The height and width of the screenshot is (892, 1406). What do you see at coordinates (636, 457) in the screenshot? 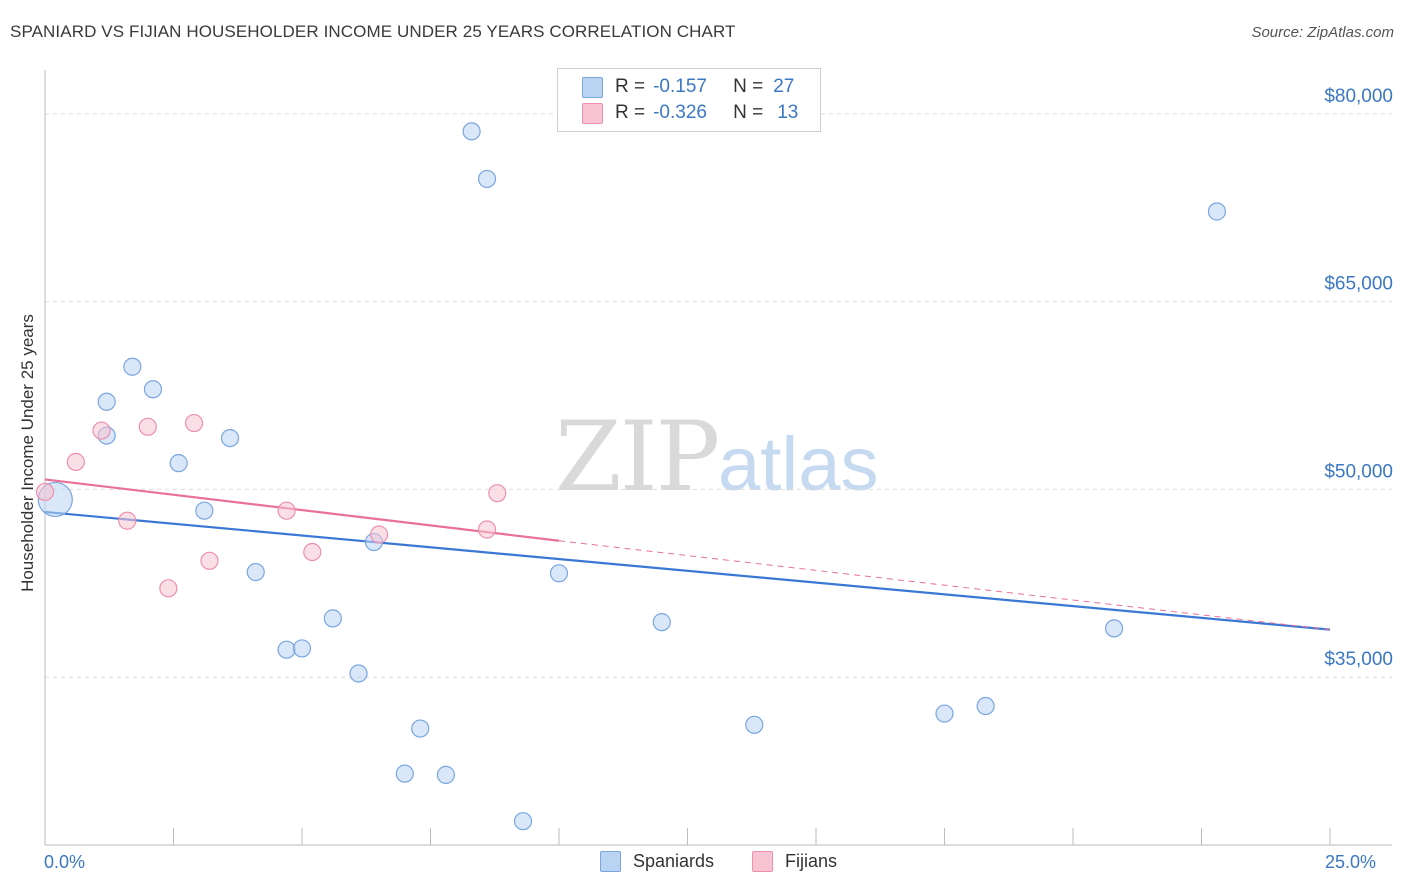
I see `watermark-zip: ZIP` at bounding box center [636, 457].